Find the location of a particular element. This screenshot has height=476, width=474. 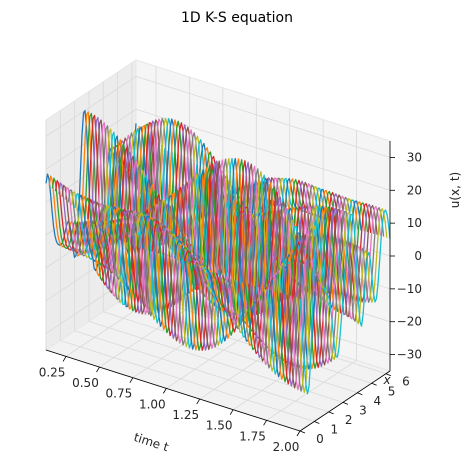

x-tick-label: 6 is located at coordinates (406, 382).